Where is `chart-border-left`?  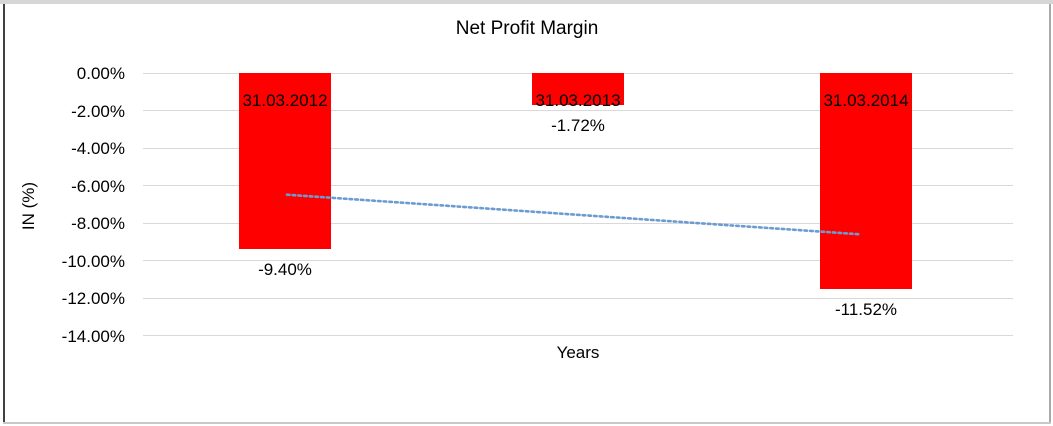
chart-border-left is located at coordinates (4, 214).